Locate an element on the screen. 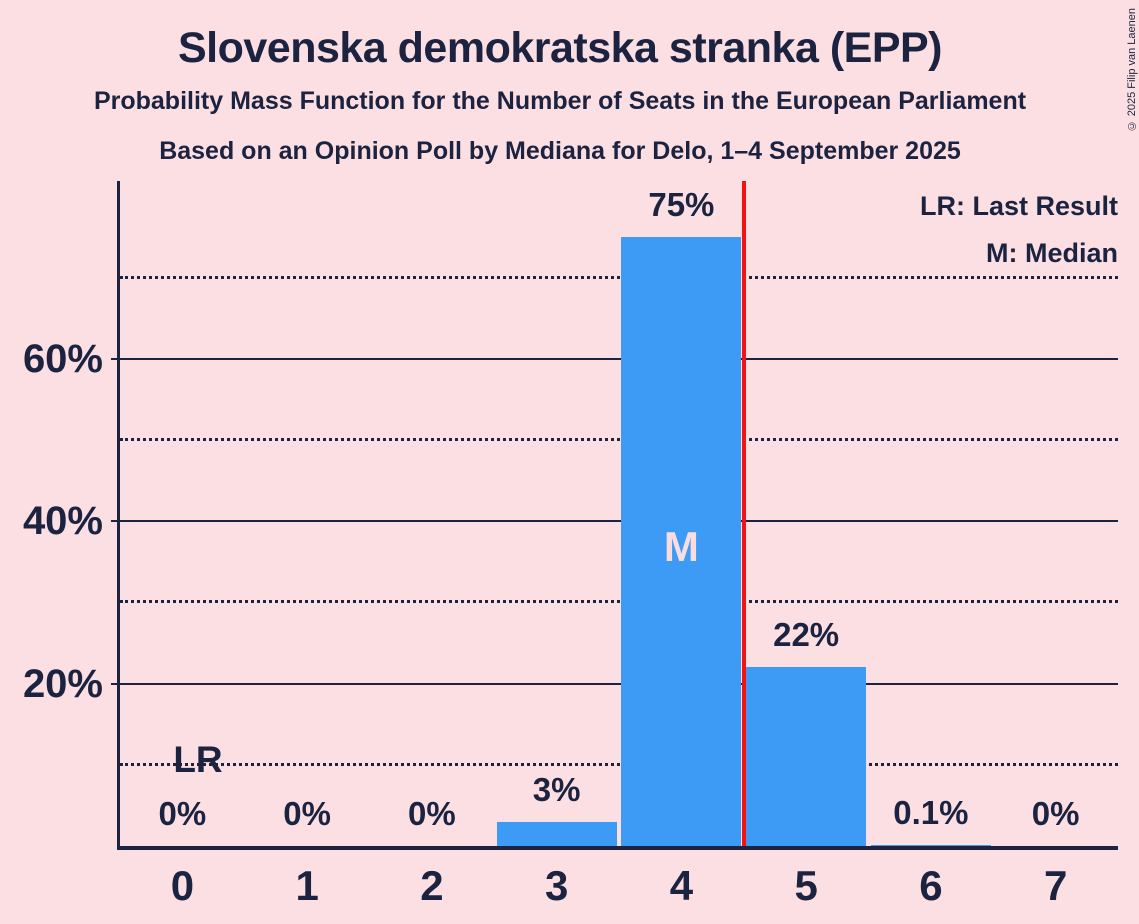 Image resolution: width=1139 pixels, height=924 pixels. x-tick-label-1: 1 is located at coordinates (307, 885).